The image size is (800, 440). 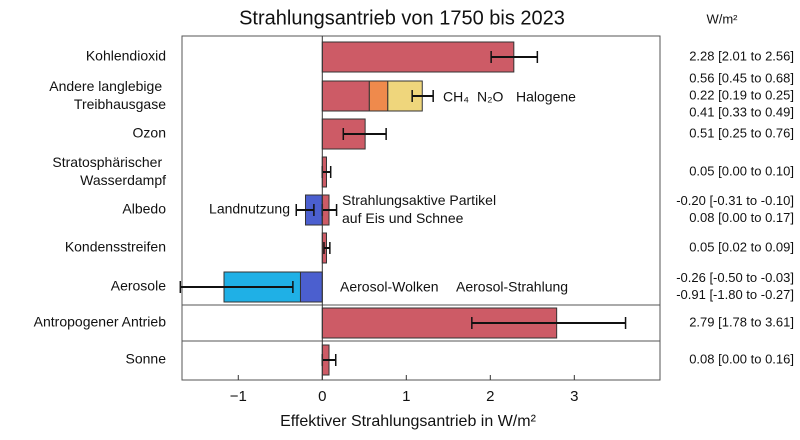 What do you see at coordinates (249, 209) in the screenshot?
I see `component-name: Landnutzung` at bounding box center [249, 209].